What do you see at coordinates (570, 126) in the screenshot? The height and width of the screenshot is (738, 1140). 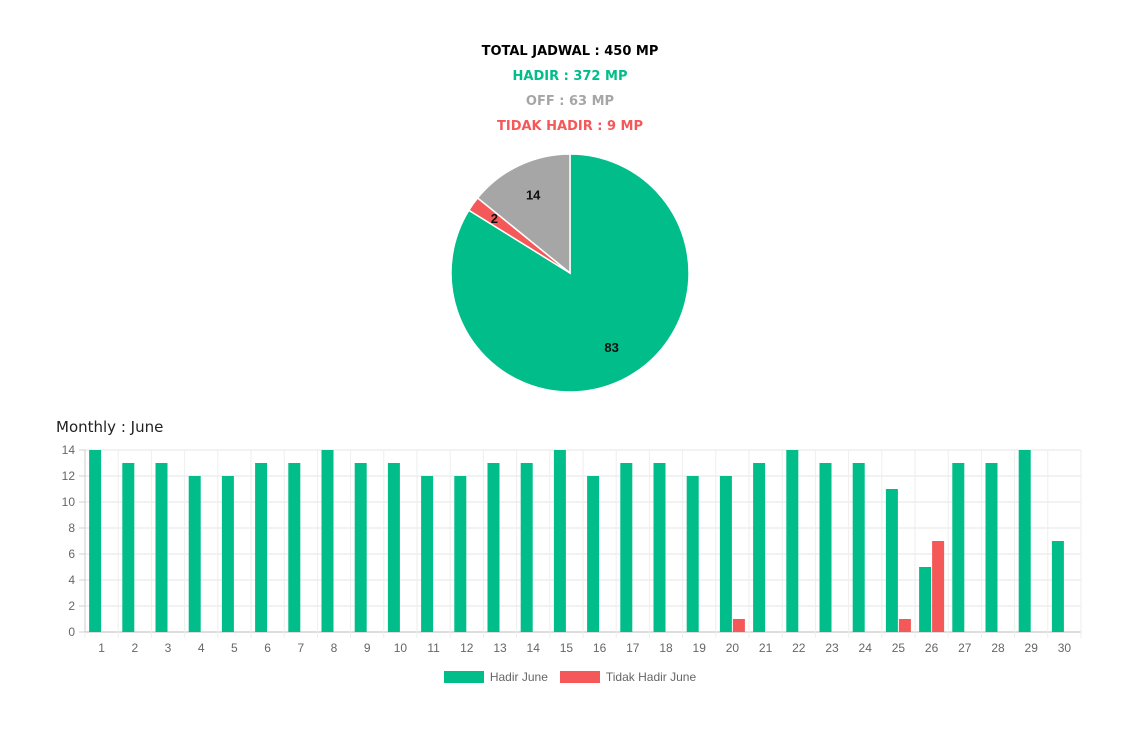 I see `tidak-hadir-label: TIDAK HADIR : 9 MP` at bounding box center [570, 126].